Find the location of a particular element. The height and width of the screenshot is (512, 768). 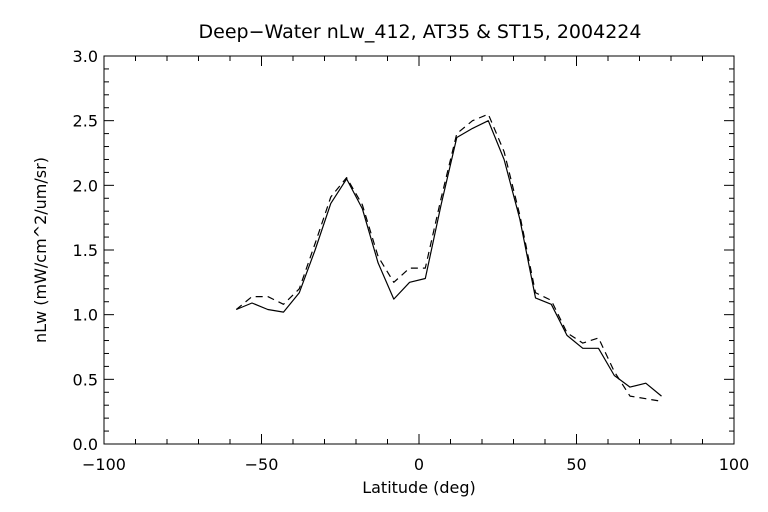

y-tick-label: 2.0 is located at coordinates (85, 185).